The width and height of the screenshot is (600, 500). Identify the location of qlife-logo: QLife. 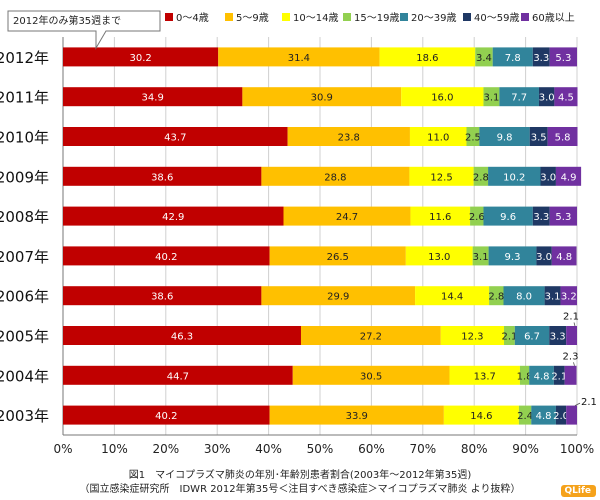
(578, 491).